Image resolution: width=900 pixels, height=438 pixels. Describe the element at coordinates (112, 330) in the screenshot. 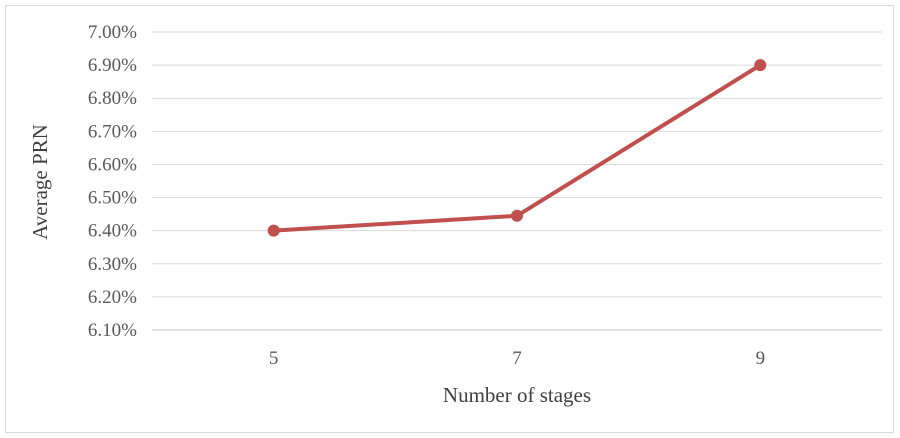

I see `y-tick-label: 6.10%` at that location.